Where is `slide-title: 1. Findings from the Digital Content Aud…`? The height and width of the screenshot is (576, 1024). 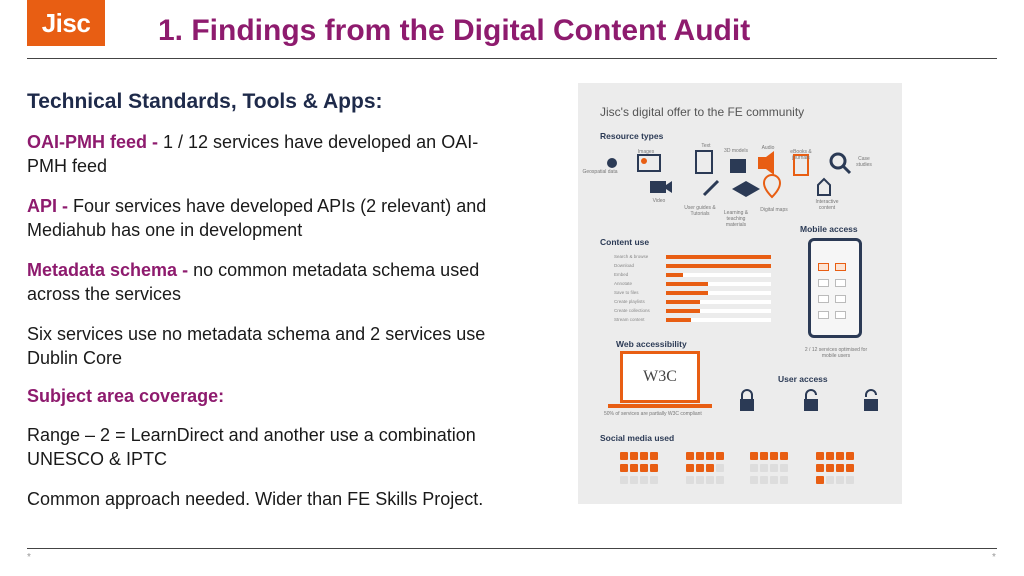 slide-title: 1. Findings from the Digital Content Aud… is located at coordinates (454, 30).